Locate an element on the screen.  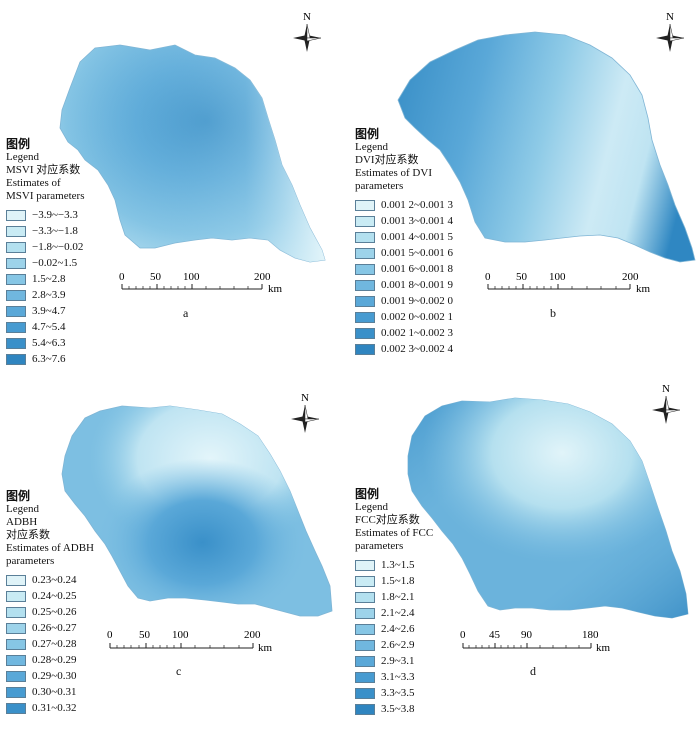
legend-line: Estimates of ADBH is located at coordinates (50, 548).